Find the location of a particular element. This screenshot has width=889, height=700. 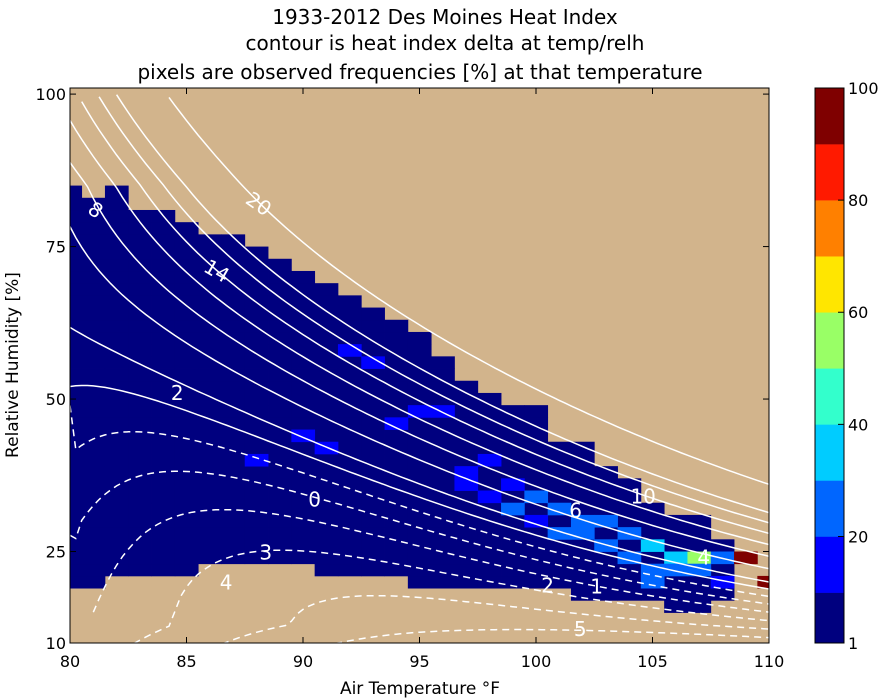

y-tick-label: 75 is located at coordinates (56, 247).